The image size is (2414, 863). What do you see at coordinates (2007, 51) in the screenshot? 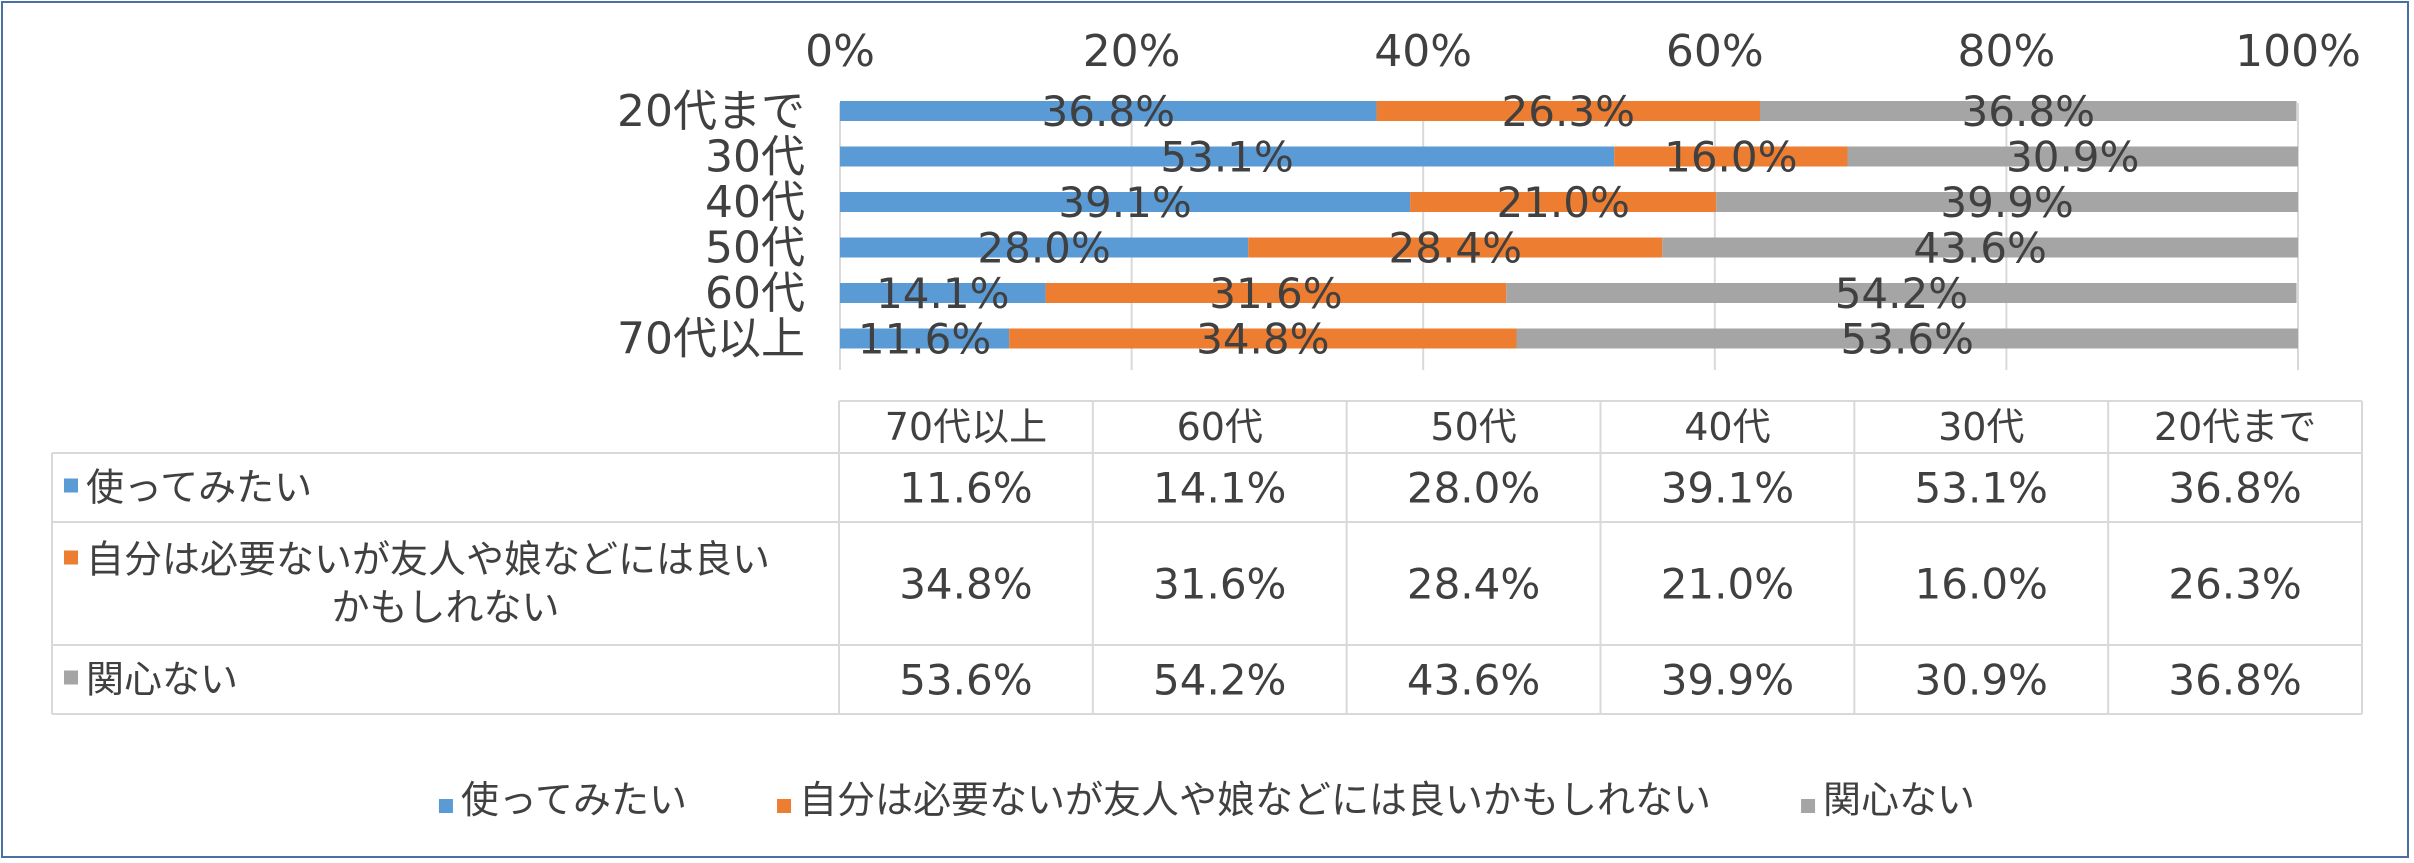
I see `x-tick-label: 80%` at bounding box center [2007, 51].